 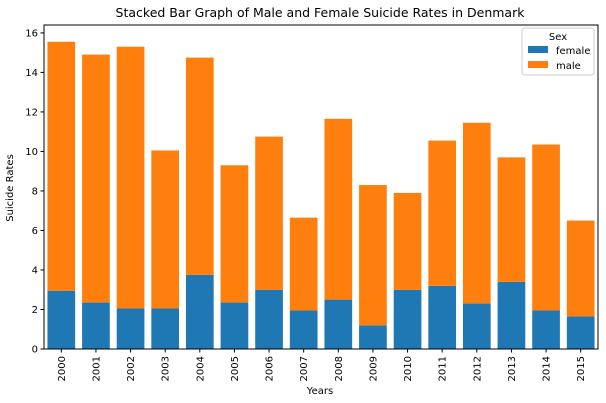 I want to click on legend-label-female: female, so click(x=573, y=51).